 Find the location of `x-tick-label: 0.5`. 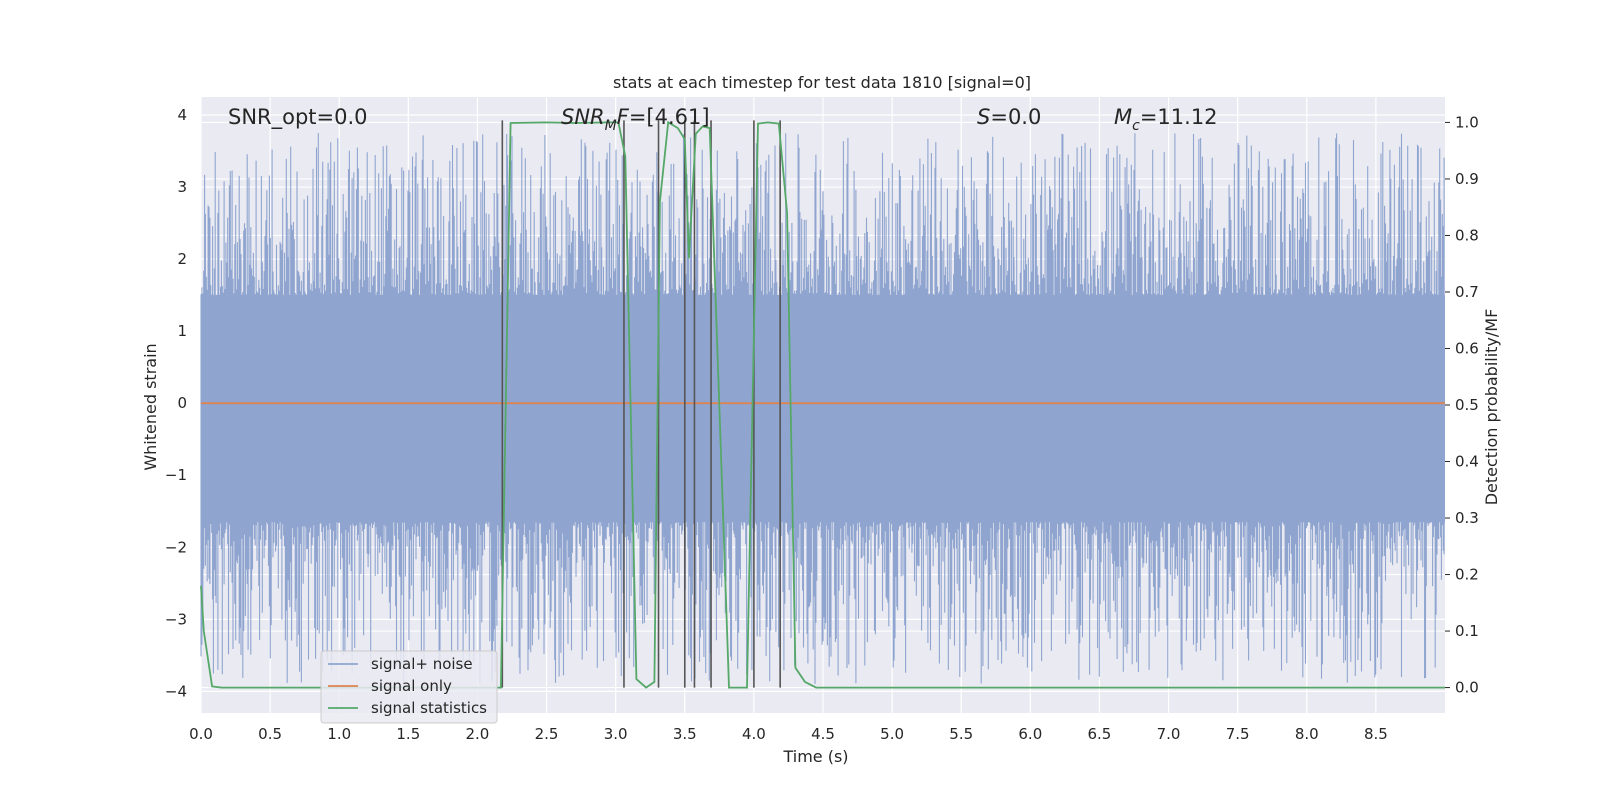

x-tick-label: 0.5 is located at coordinates (270, 734).